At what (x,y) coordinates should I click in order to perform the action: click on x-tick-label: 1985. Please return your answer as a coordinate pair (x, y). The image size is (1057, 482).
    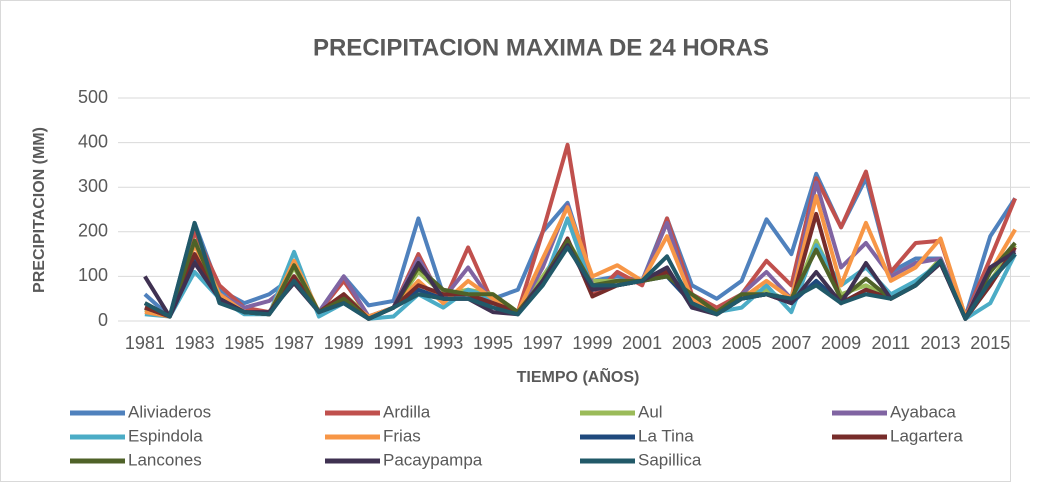
    Looking at the image, I should click on (244, 343).